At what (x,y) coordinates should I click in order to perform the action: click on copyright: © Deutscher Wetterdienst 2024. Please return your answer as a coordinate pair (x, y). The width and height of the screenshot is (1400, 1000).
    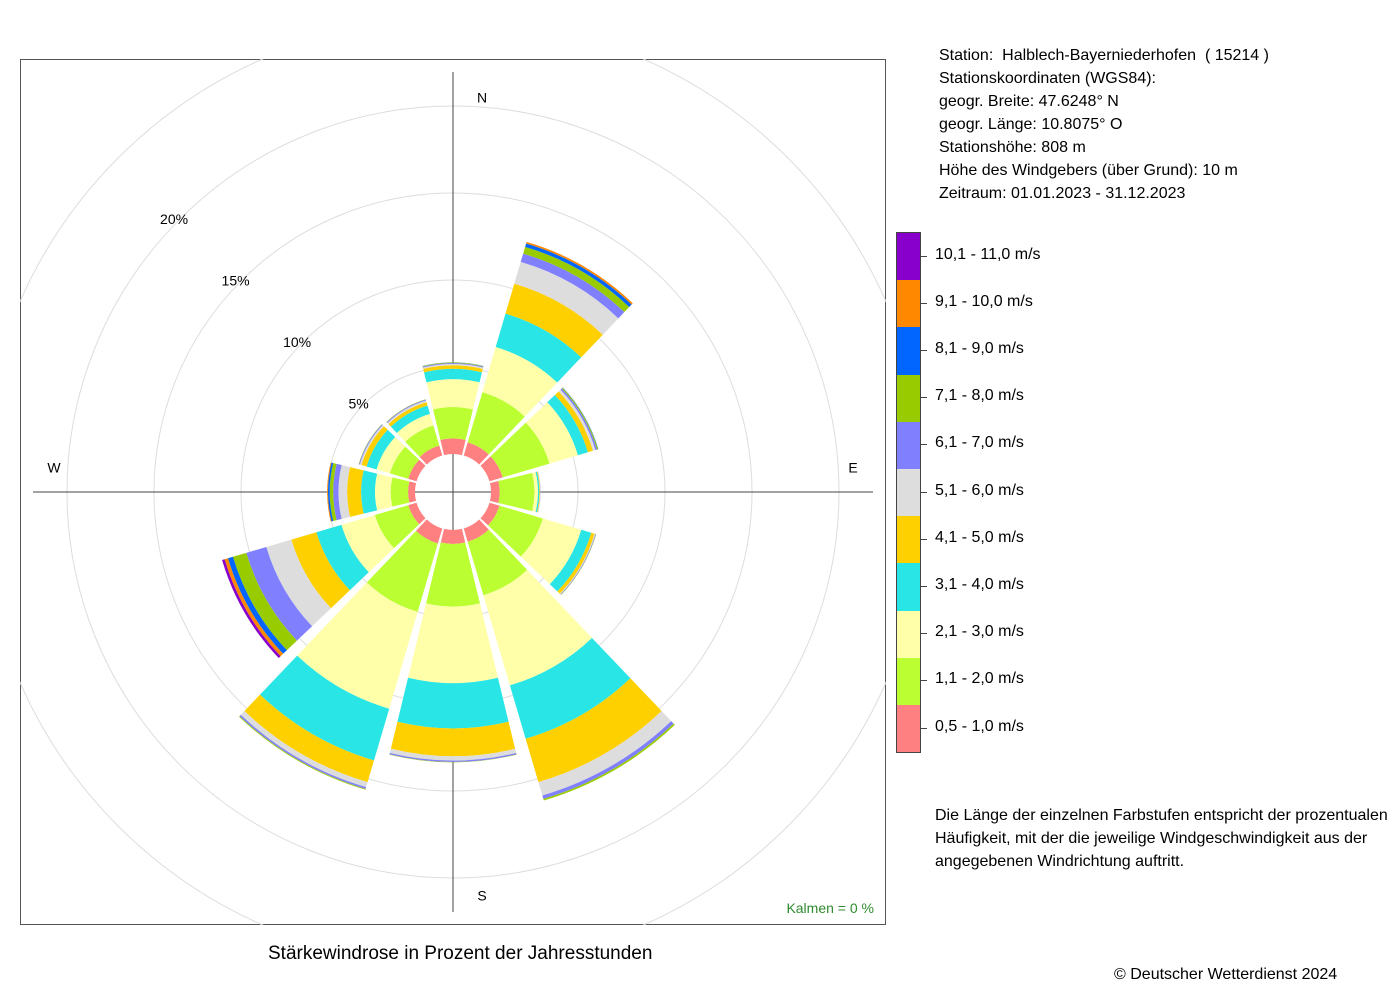
    Looking at the image, I should click on (1226, 974).